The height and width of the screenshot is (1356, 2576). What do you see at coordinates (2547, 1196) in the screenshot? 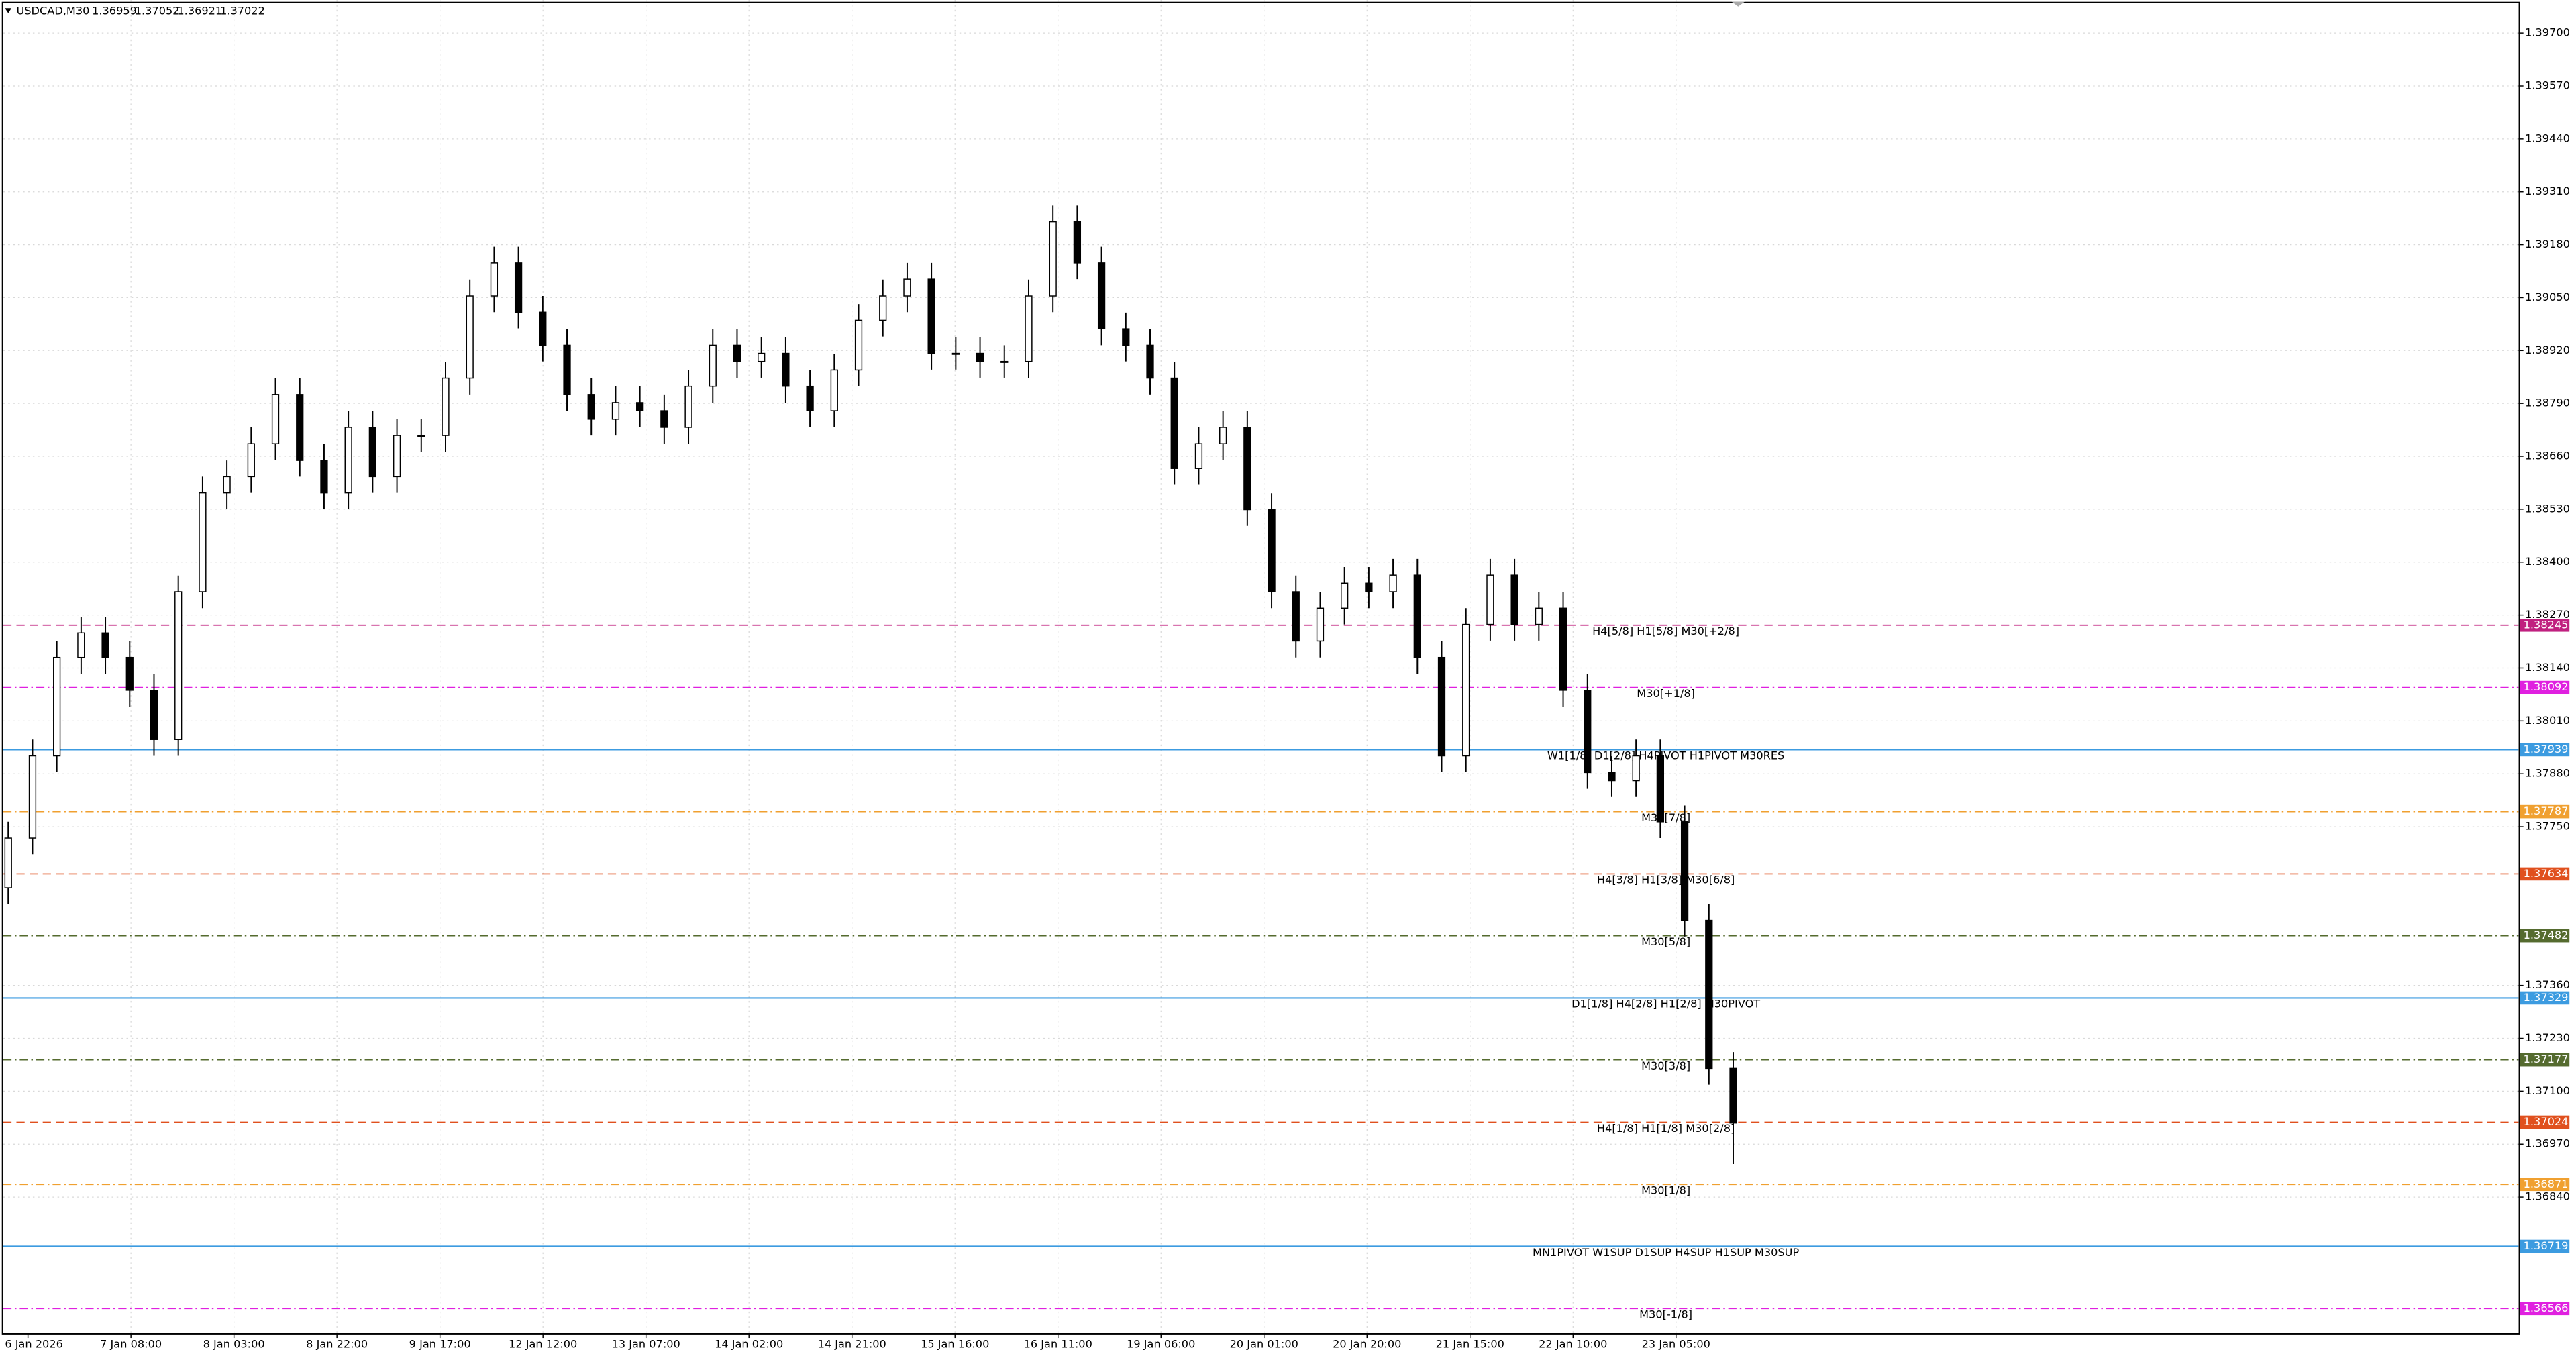
I see `y-tick-label: 1.36840` at bounding box center [2547, 1196].